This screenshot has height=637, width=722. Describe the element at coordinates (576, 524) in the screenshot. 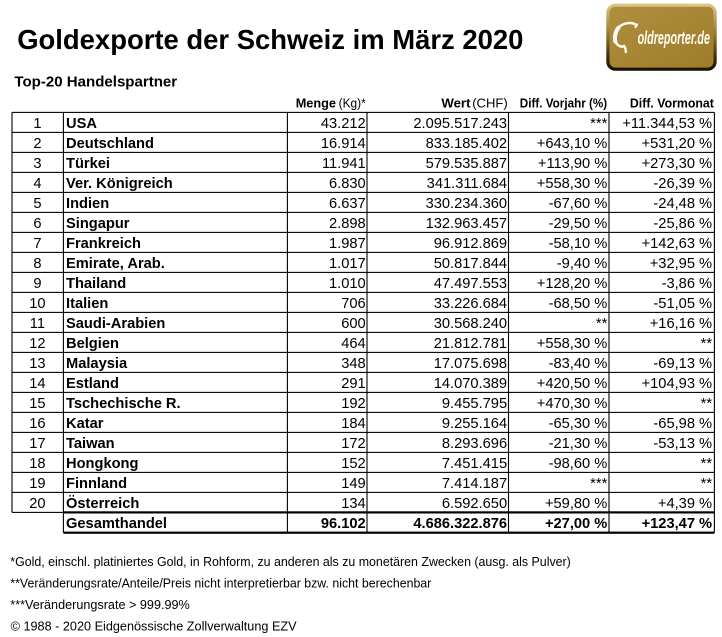

I see `svg-text: +27,00 %` at that location.